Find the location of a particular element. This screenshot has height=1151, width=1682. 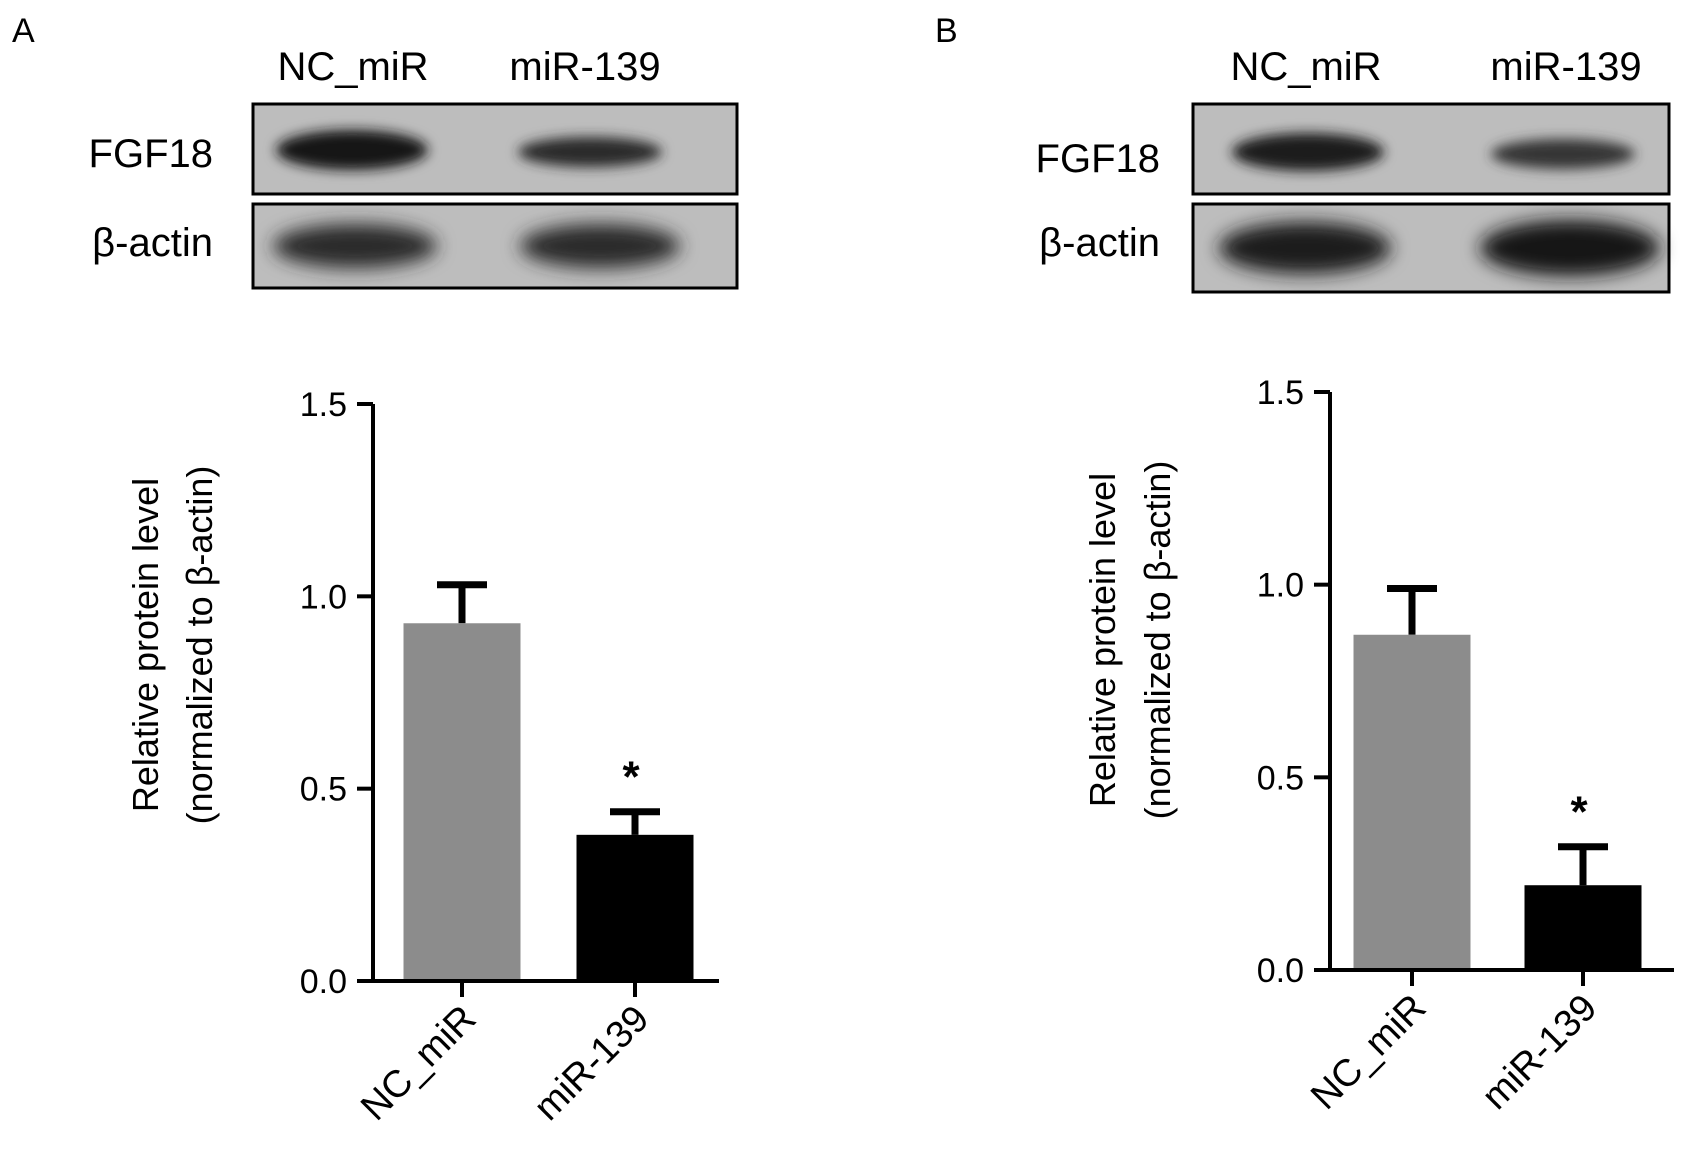

panel-b-y-axis-label-line1: Relative protein level is located at coordinates (1102, 640).